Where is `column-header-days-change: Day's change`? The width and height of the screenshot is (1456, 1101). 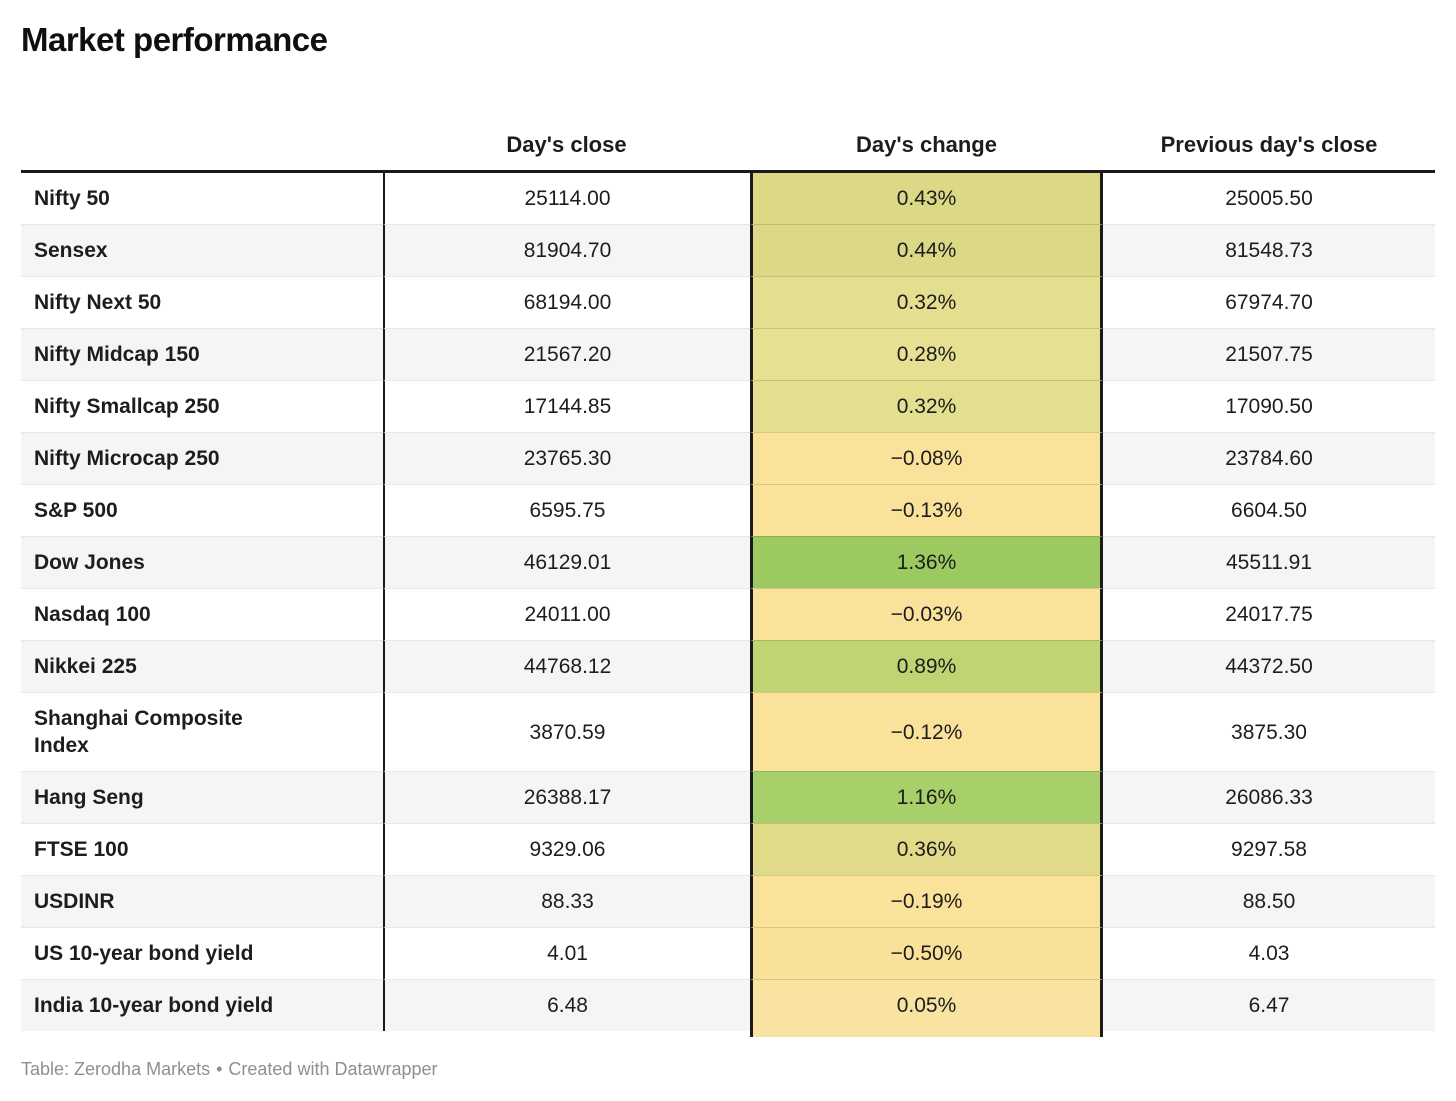 column-header-days-change: Day's change is located at coordinates (926, 144).